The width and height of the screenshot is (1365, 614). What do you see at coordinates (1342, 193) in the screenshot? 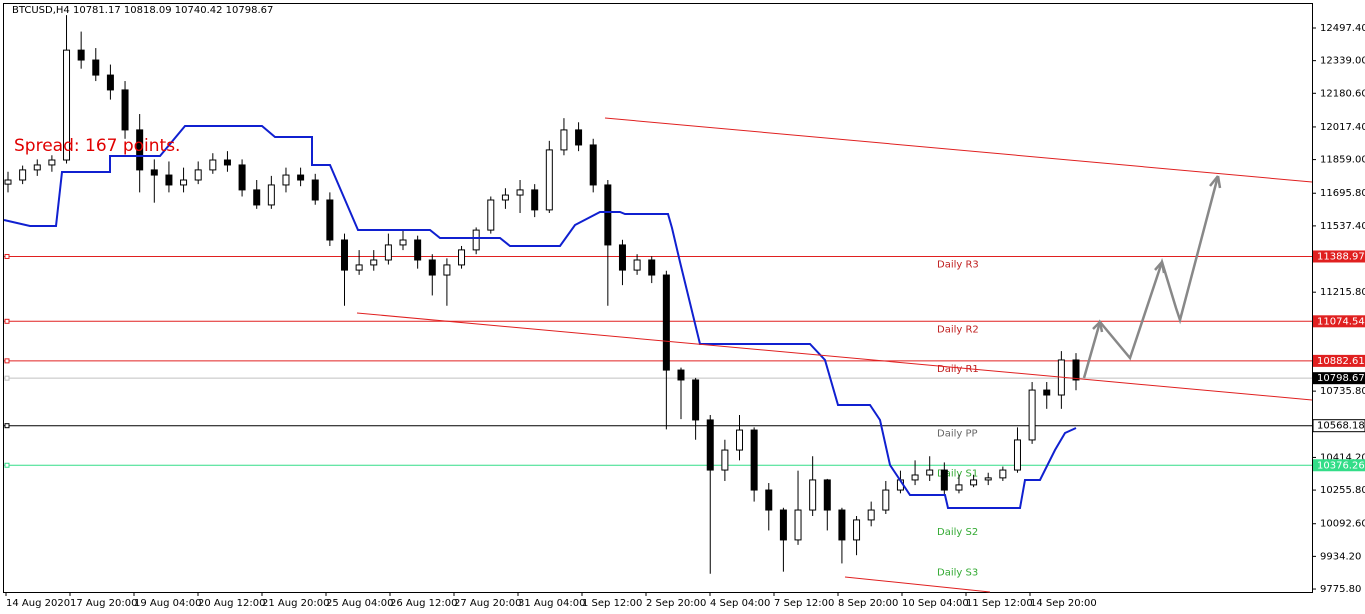
I see `y-tick-label: 11695.80` at bounding box center [1342, 193].